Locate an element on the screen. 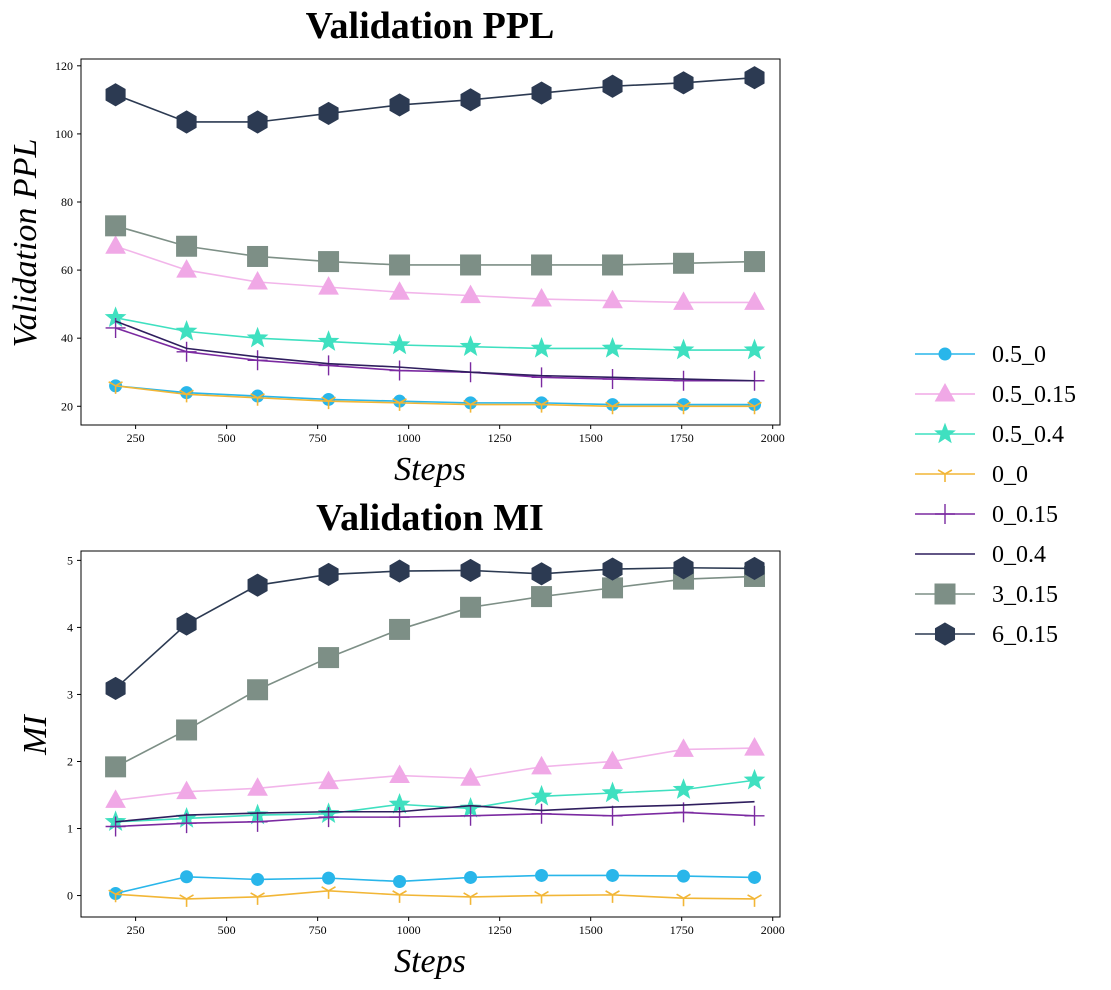  mi-y-axis-label: MI is located at coordinates (35, 735).